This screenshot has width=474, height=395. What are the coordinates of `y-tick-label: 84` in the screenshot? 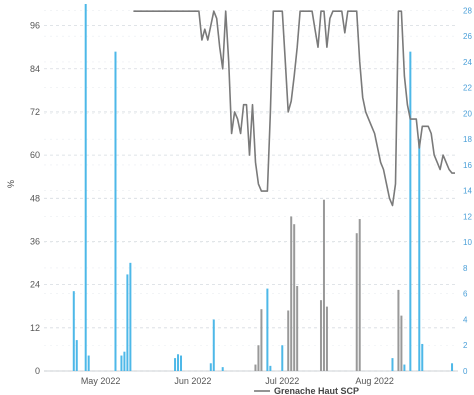 It's located at (35, 69).